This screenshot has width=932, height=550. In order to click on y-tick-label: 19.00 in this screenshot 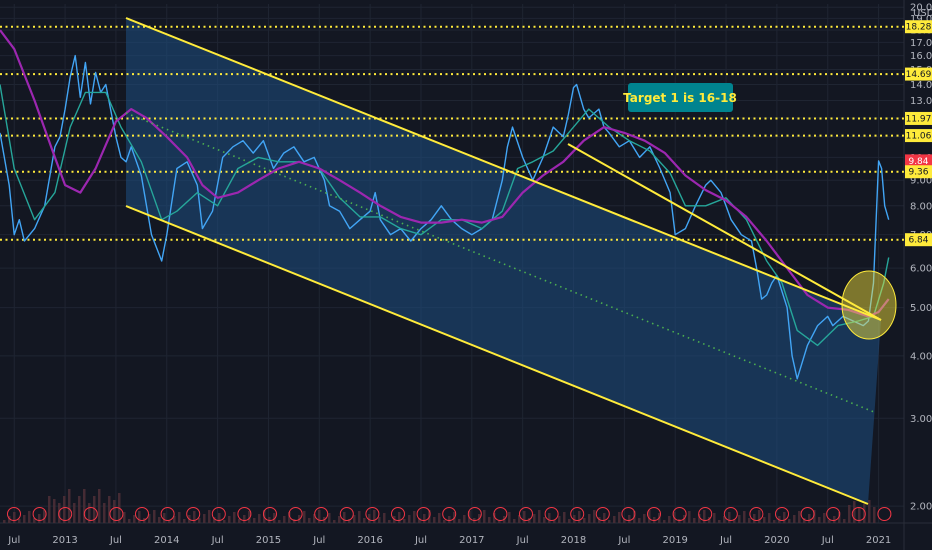, I will do `click(921, 19)`.